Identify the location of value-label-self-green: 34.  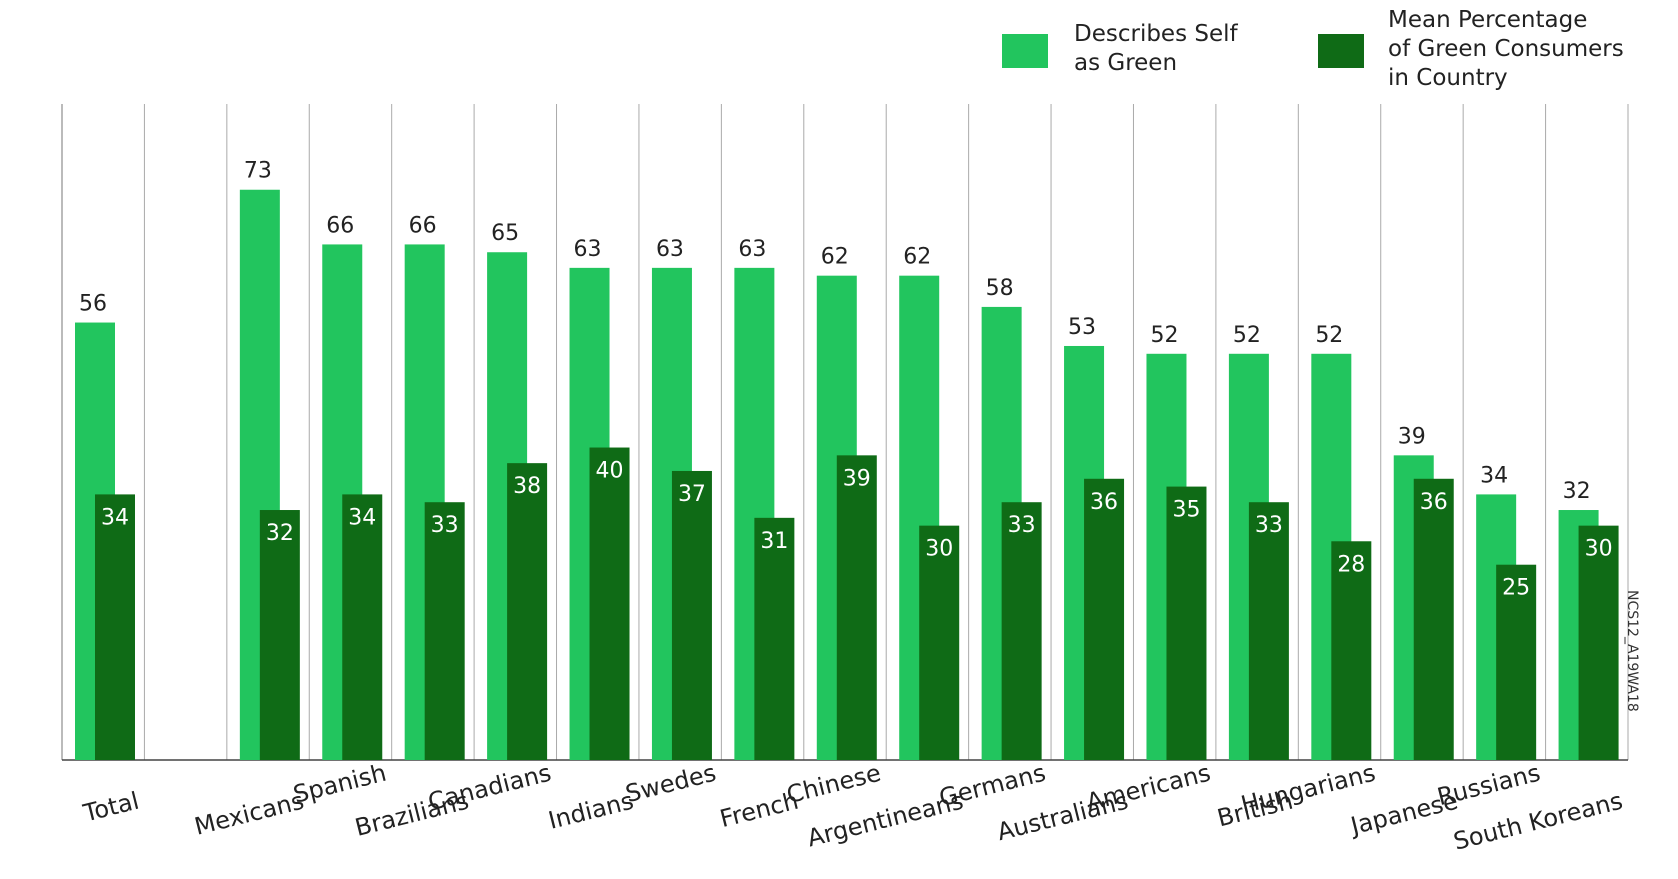
(1494, 475).